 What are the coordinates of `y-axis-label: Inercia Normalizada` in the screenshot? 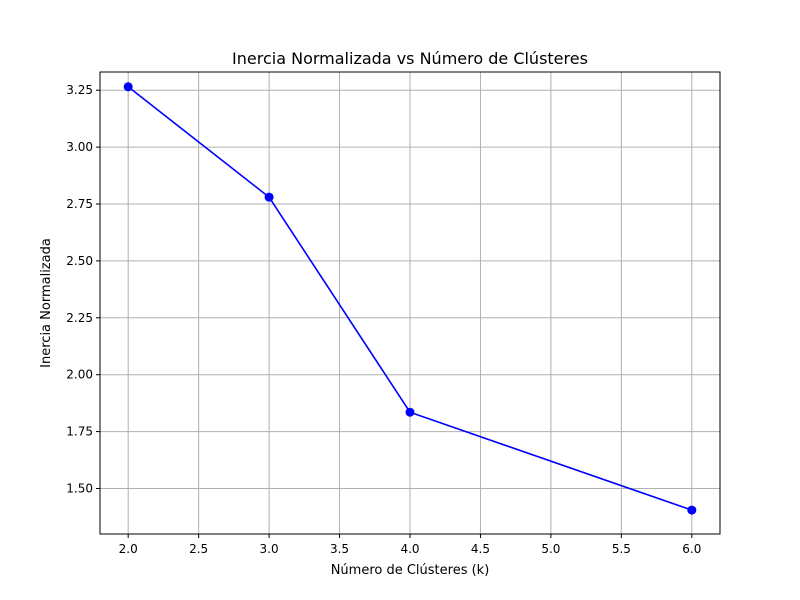 It's located at (46, 303).